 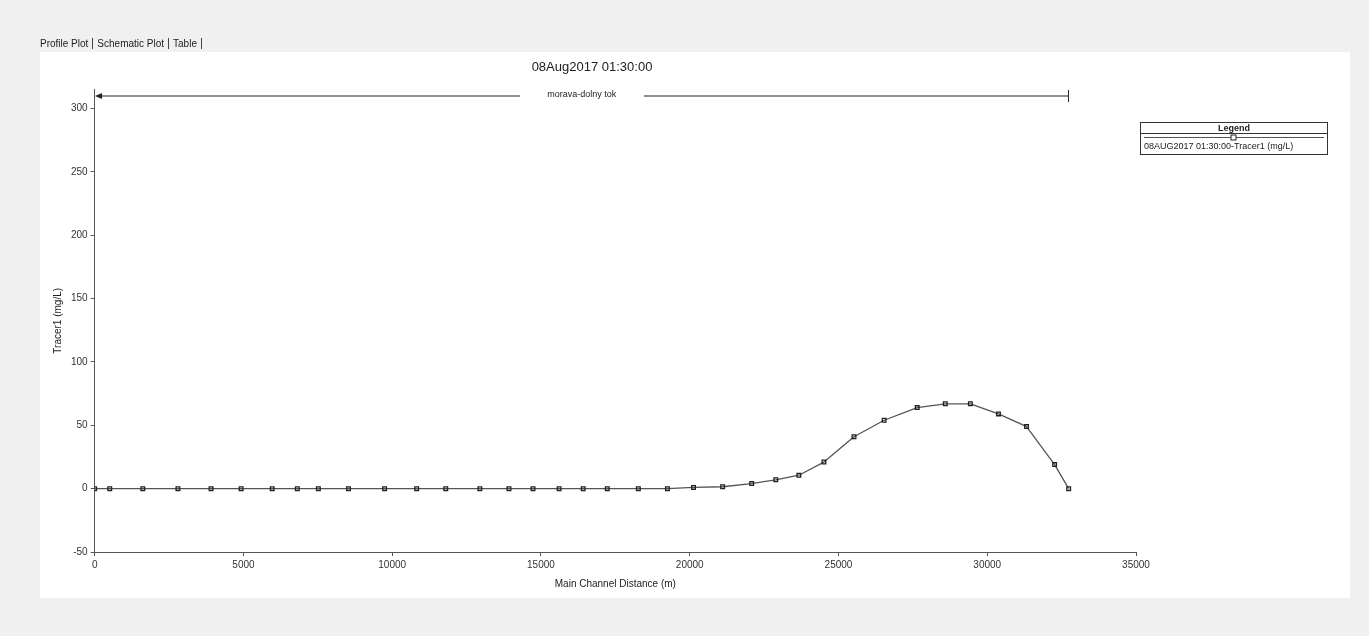 What do you see at coordinates (1136, 564) in the screenshot?
I see `x-tick-label: 35000` at bounding box center [1136, 564].